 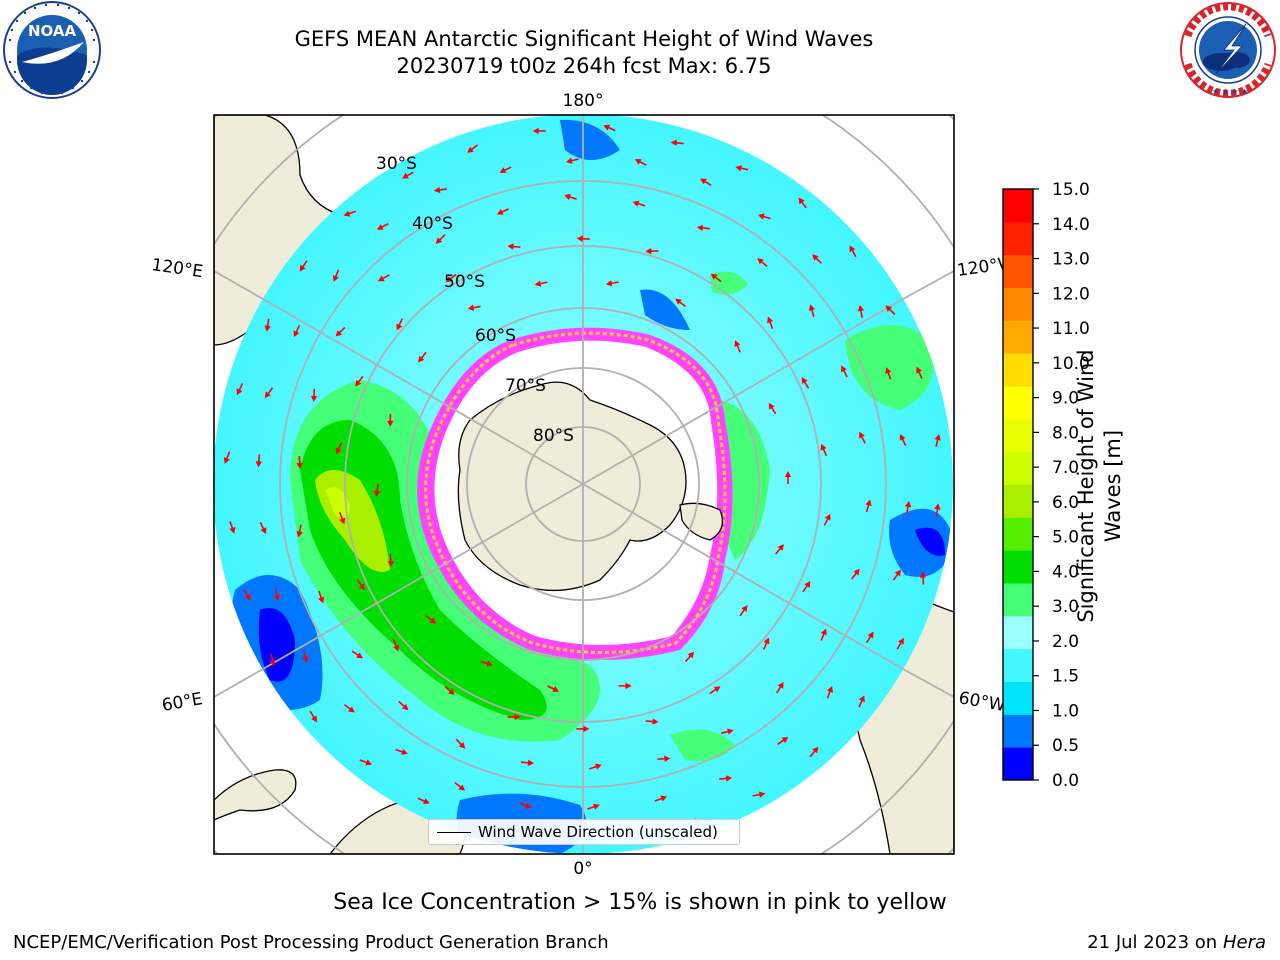 What do you see at coordinates (1065, 538) in the screenshot?
I see `colorbar-tick-label: 5.0` at bounding box center [1065, 538].